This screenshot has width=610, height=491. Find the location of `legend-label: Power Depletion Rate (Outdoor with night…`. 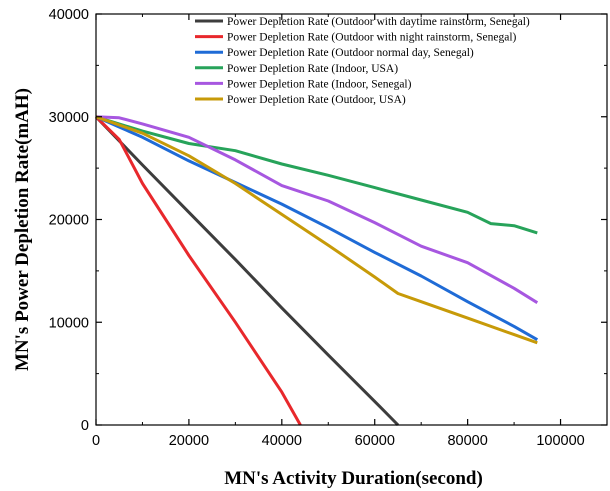

legend-label: Power Depletion Rate (Outdoor with night… is located at coordinates (372, 38).